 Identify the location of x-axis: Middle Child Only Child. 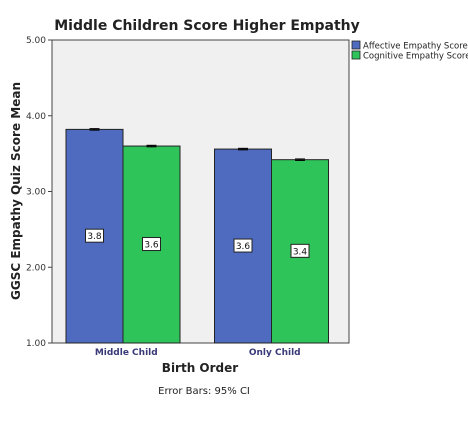
(198, 353).